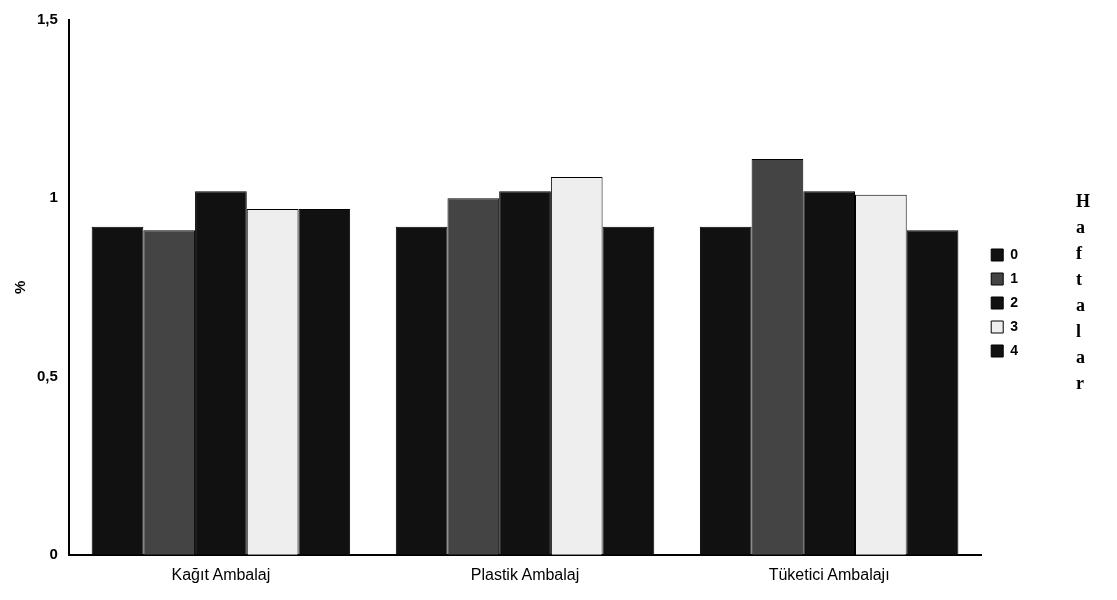 The width and height of the screenshot is (1117, 600). I want to click on legend-label: 2, so click(1014, 301).